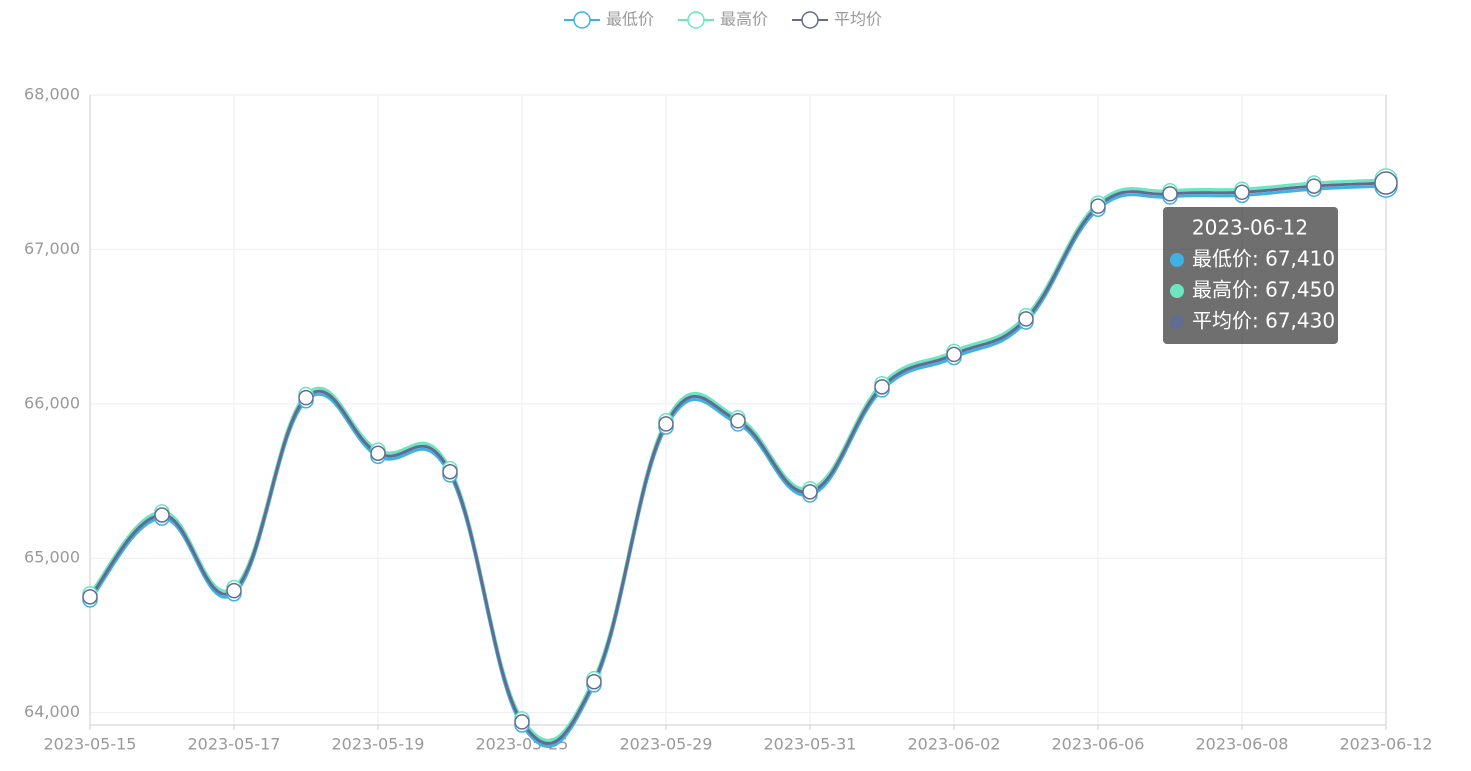  Describe the element at coordinates (52, 402) in the screenshot. I see `y-tick-label: 66,000` at that location.